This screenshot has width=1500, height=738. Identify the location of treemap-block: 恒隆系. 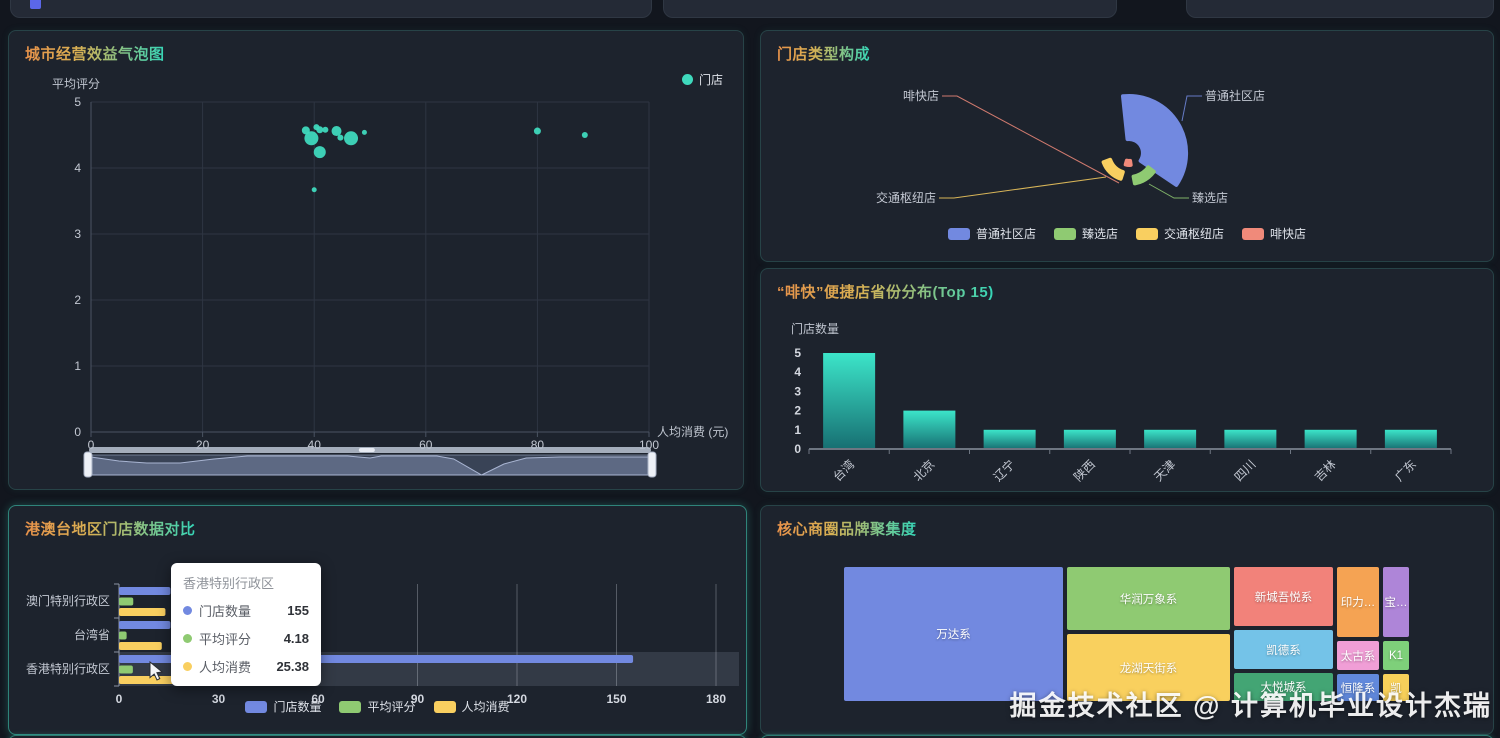
(1358, 687).